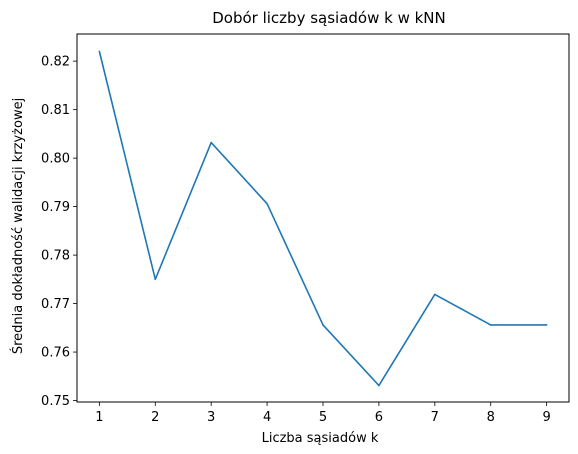 This screenshot has height=454, width=578. Describe the element at coordinates (155, 417) in the screenshot. I see `x-tick-label: 2` at that location.